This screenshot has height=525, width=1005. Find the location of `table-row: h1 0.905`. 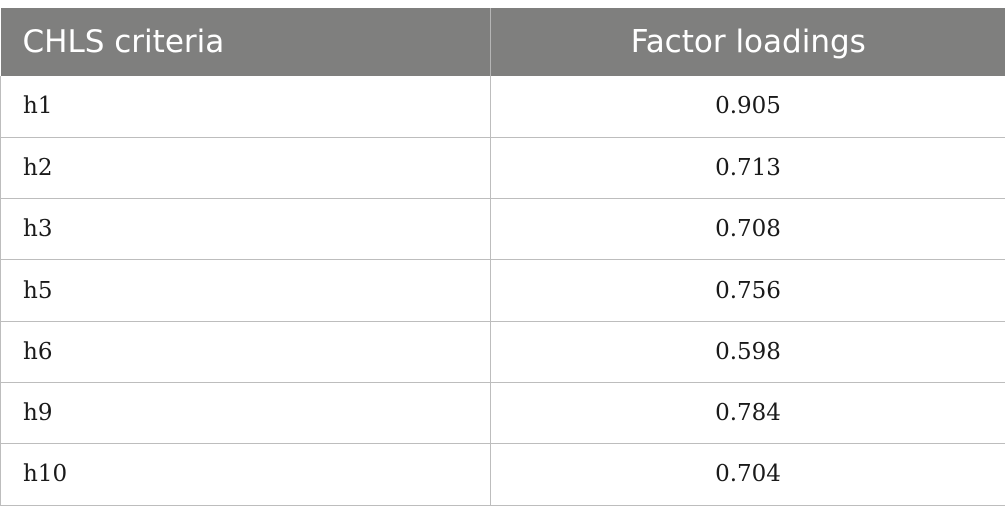

table-row: h1 0.905 is located at coordinates (502, 107).